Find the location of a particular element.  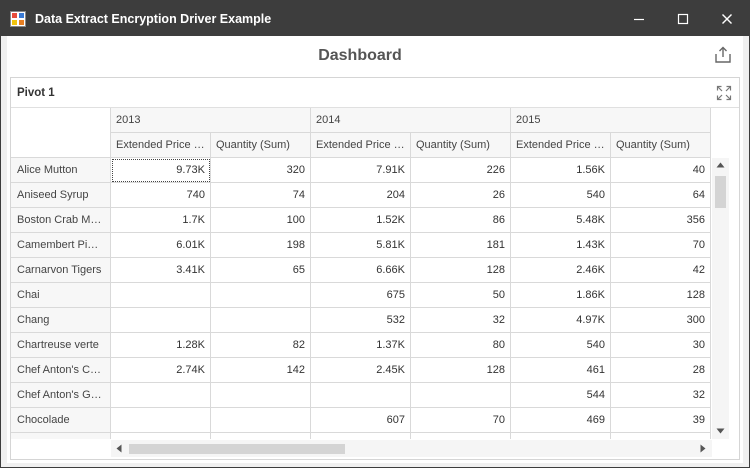

vertical-scrollbar is located at coordinates (720, 298).